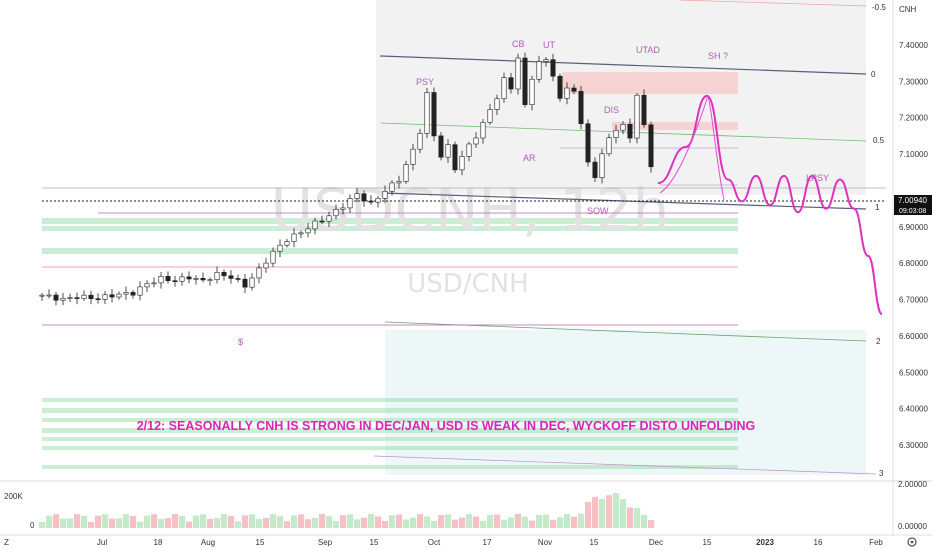 The height and width of the screenshot is (550, 932). I want to click on volume-axis-label-zero: 0, so click(32, 525).